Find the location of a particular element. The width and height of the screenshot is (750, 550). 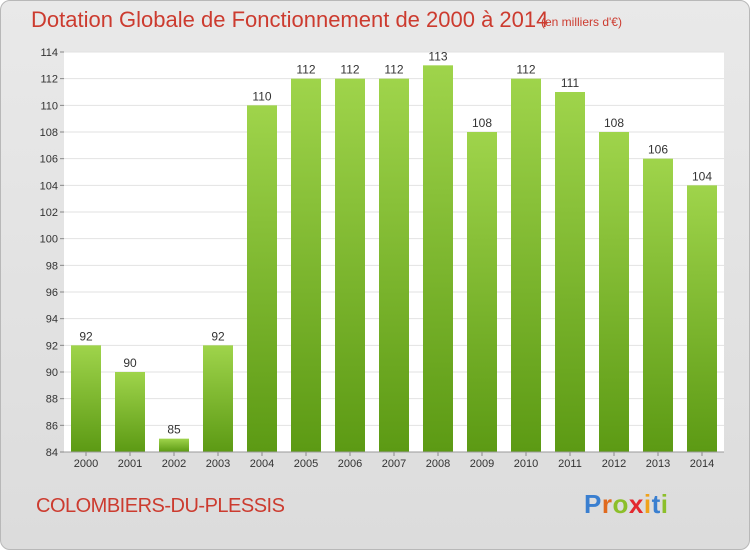

logo-letter: r is located at coordinates (607, 504).